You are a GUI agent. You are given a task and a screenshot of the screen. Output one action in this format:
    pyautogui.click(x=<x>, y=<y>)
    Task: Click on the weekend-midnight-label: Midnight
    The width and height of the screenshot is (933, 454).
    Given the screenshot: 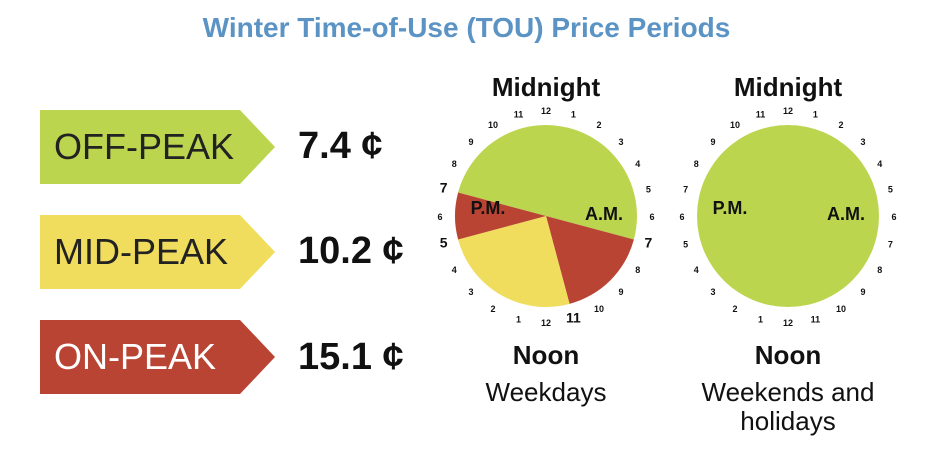 What is the action you would take?
    pyautogui.click(x=788, y=87)
    